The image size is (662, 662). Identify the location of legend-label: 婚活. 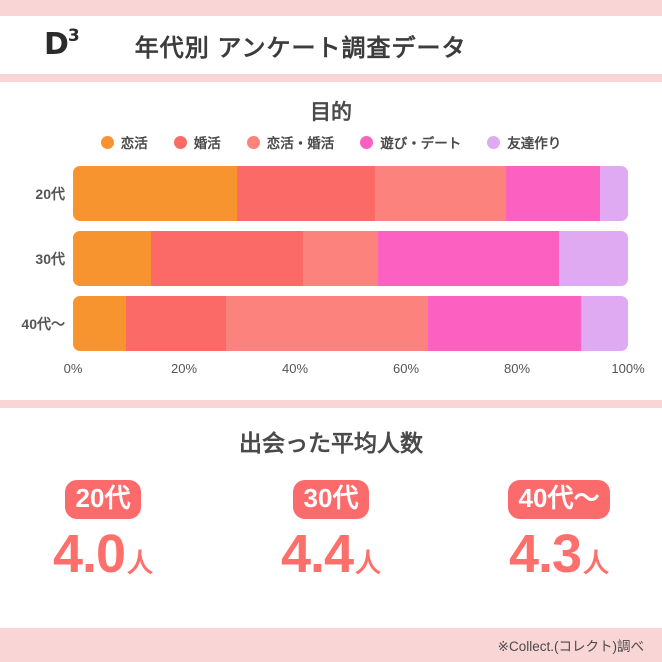
(207, 143).